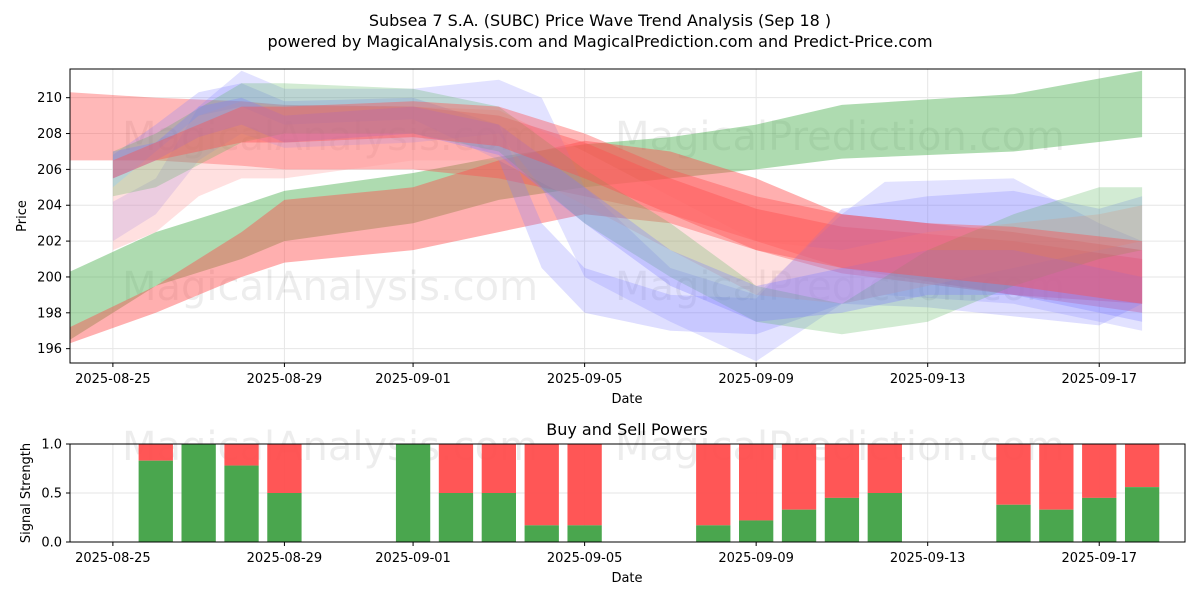 The width and height of the screenshot is (1200, 600). What do you see at coordinates (585, 558) in the screenshot?
I see `signal-x-tick-label: 2025-09-05` at bounding box center [585, 558].